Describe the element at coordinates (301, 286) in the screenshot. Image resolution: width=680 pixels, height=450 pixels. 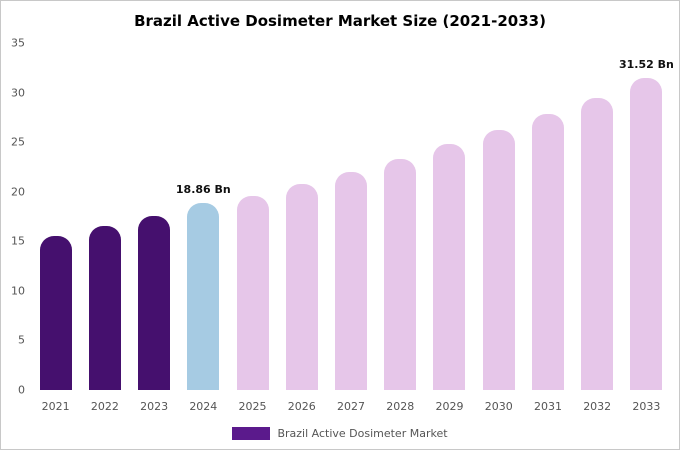
I see `bar-2026` at that location.